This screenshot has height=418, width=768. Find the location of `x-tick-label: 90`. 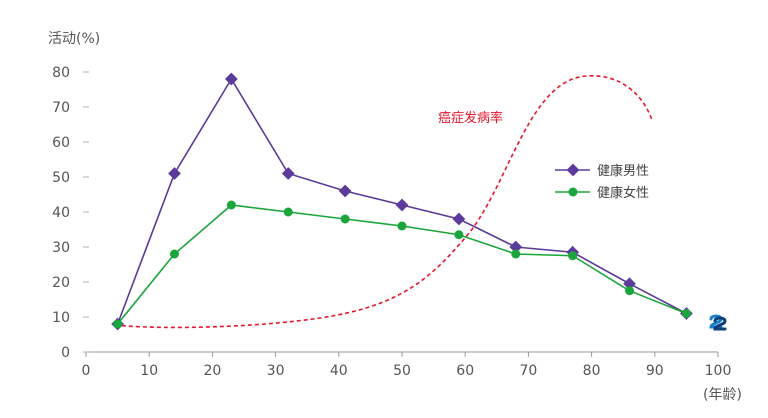

x-tick-label: 90 is located at coordinates (655, 371).